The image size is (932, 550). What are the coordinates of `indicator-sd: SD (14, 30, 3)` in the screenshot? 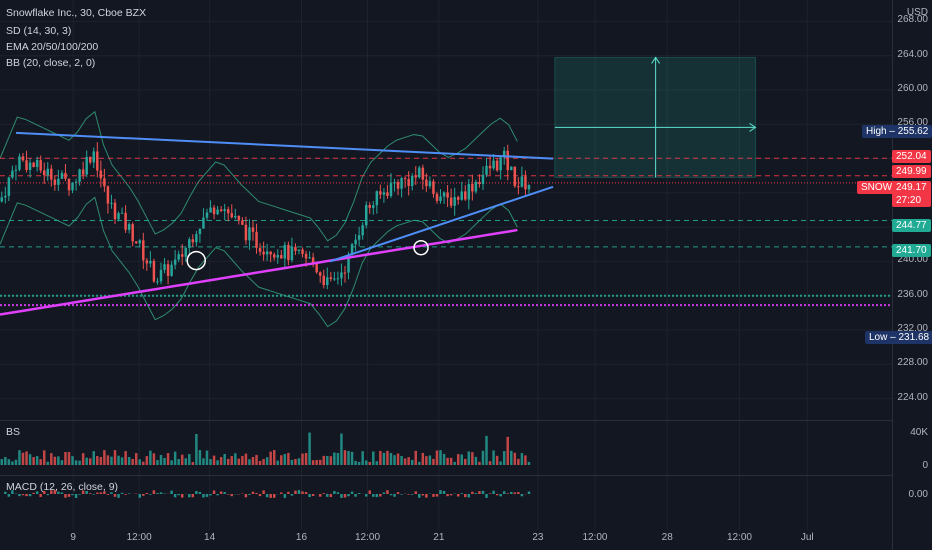 It's located at (39, 31).